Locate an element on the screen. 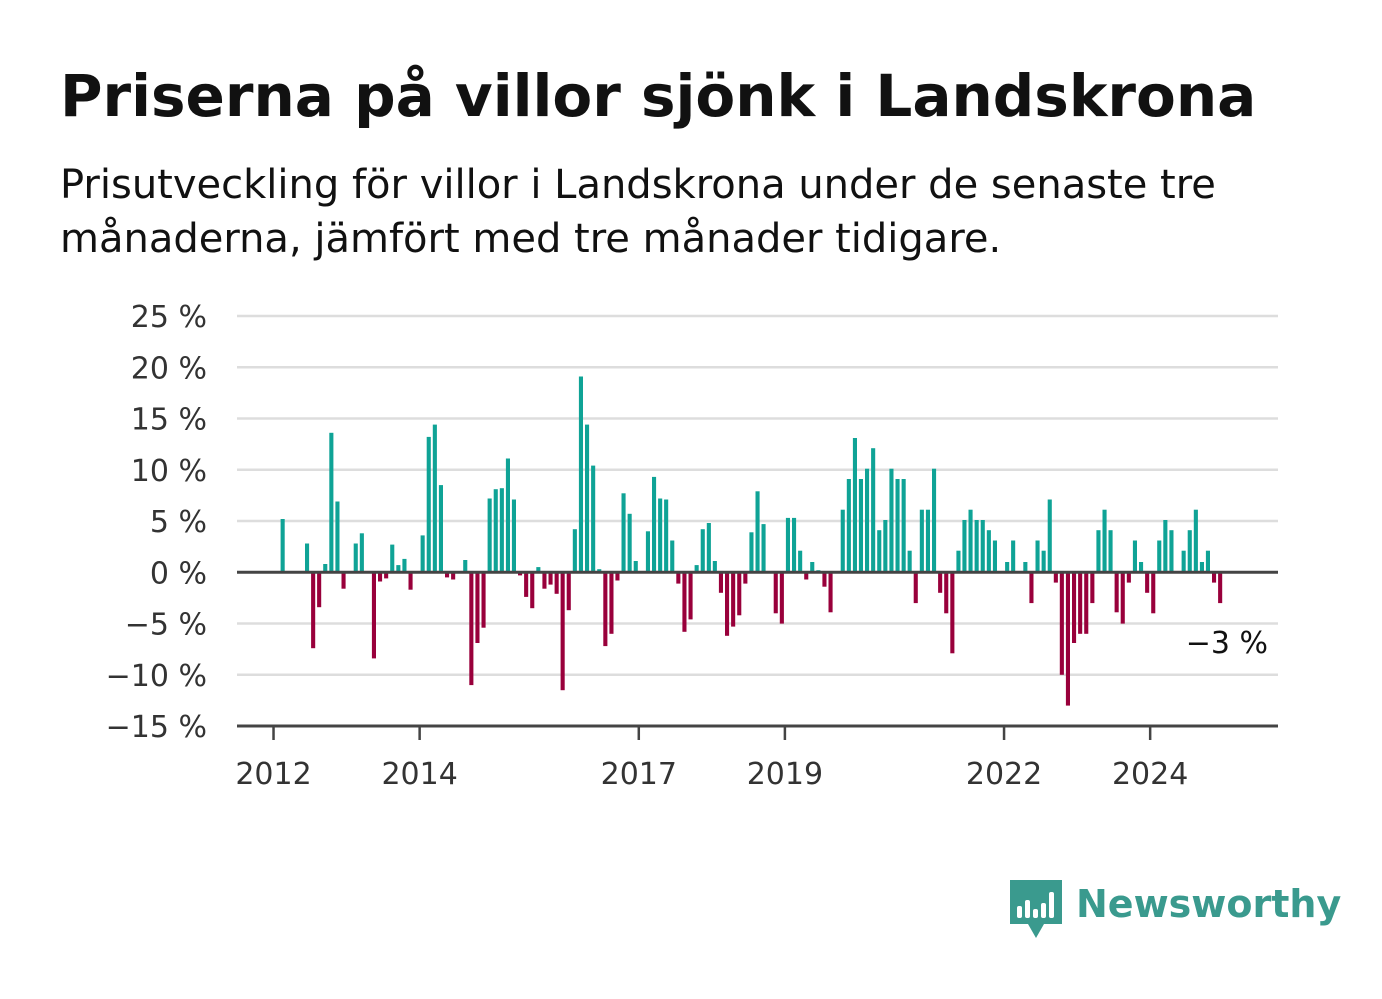 This screenshot has height=999, width=1382. axes is located at coordinates (757, 655).